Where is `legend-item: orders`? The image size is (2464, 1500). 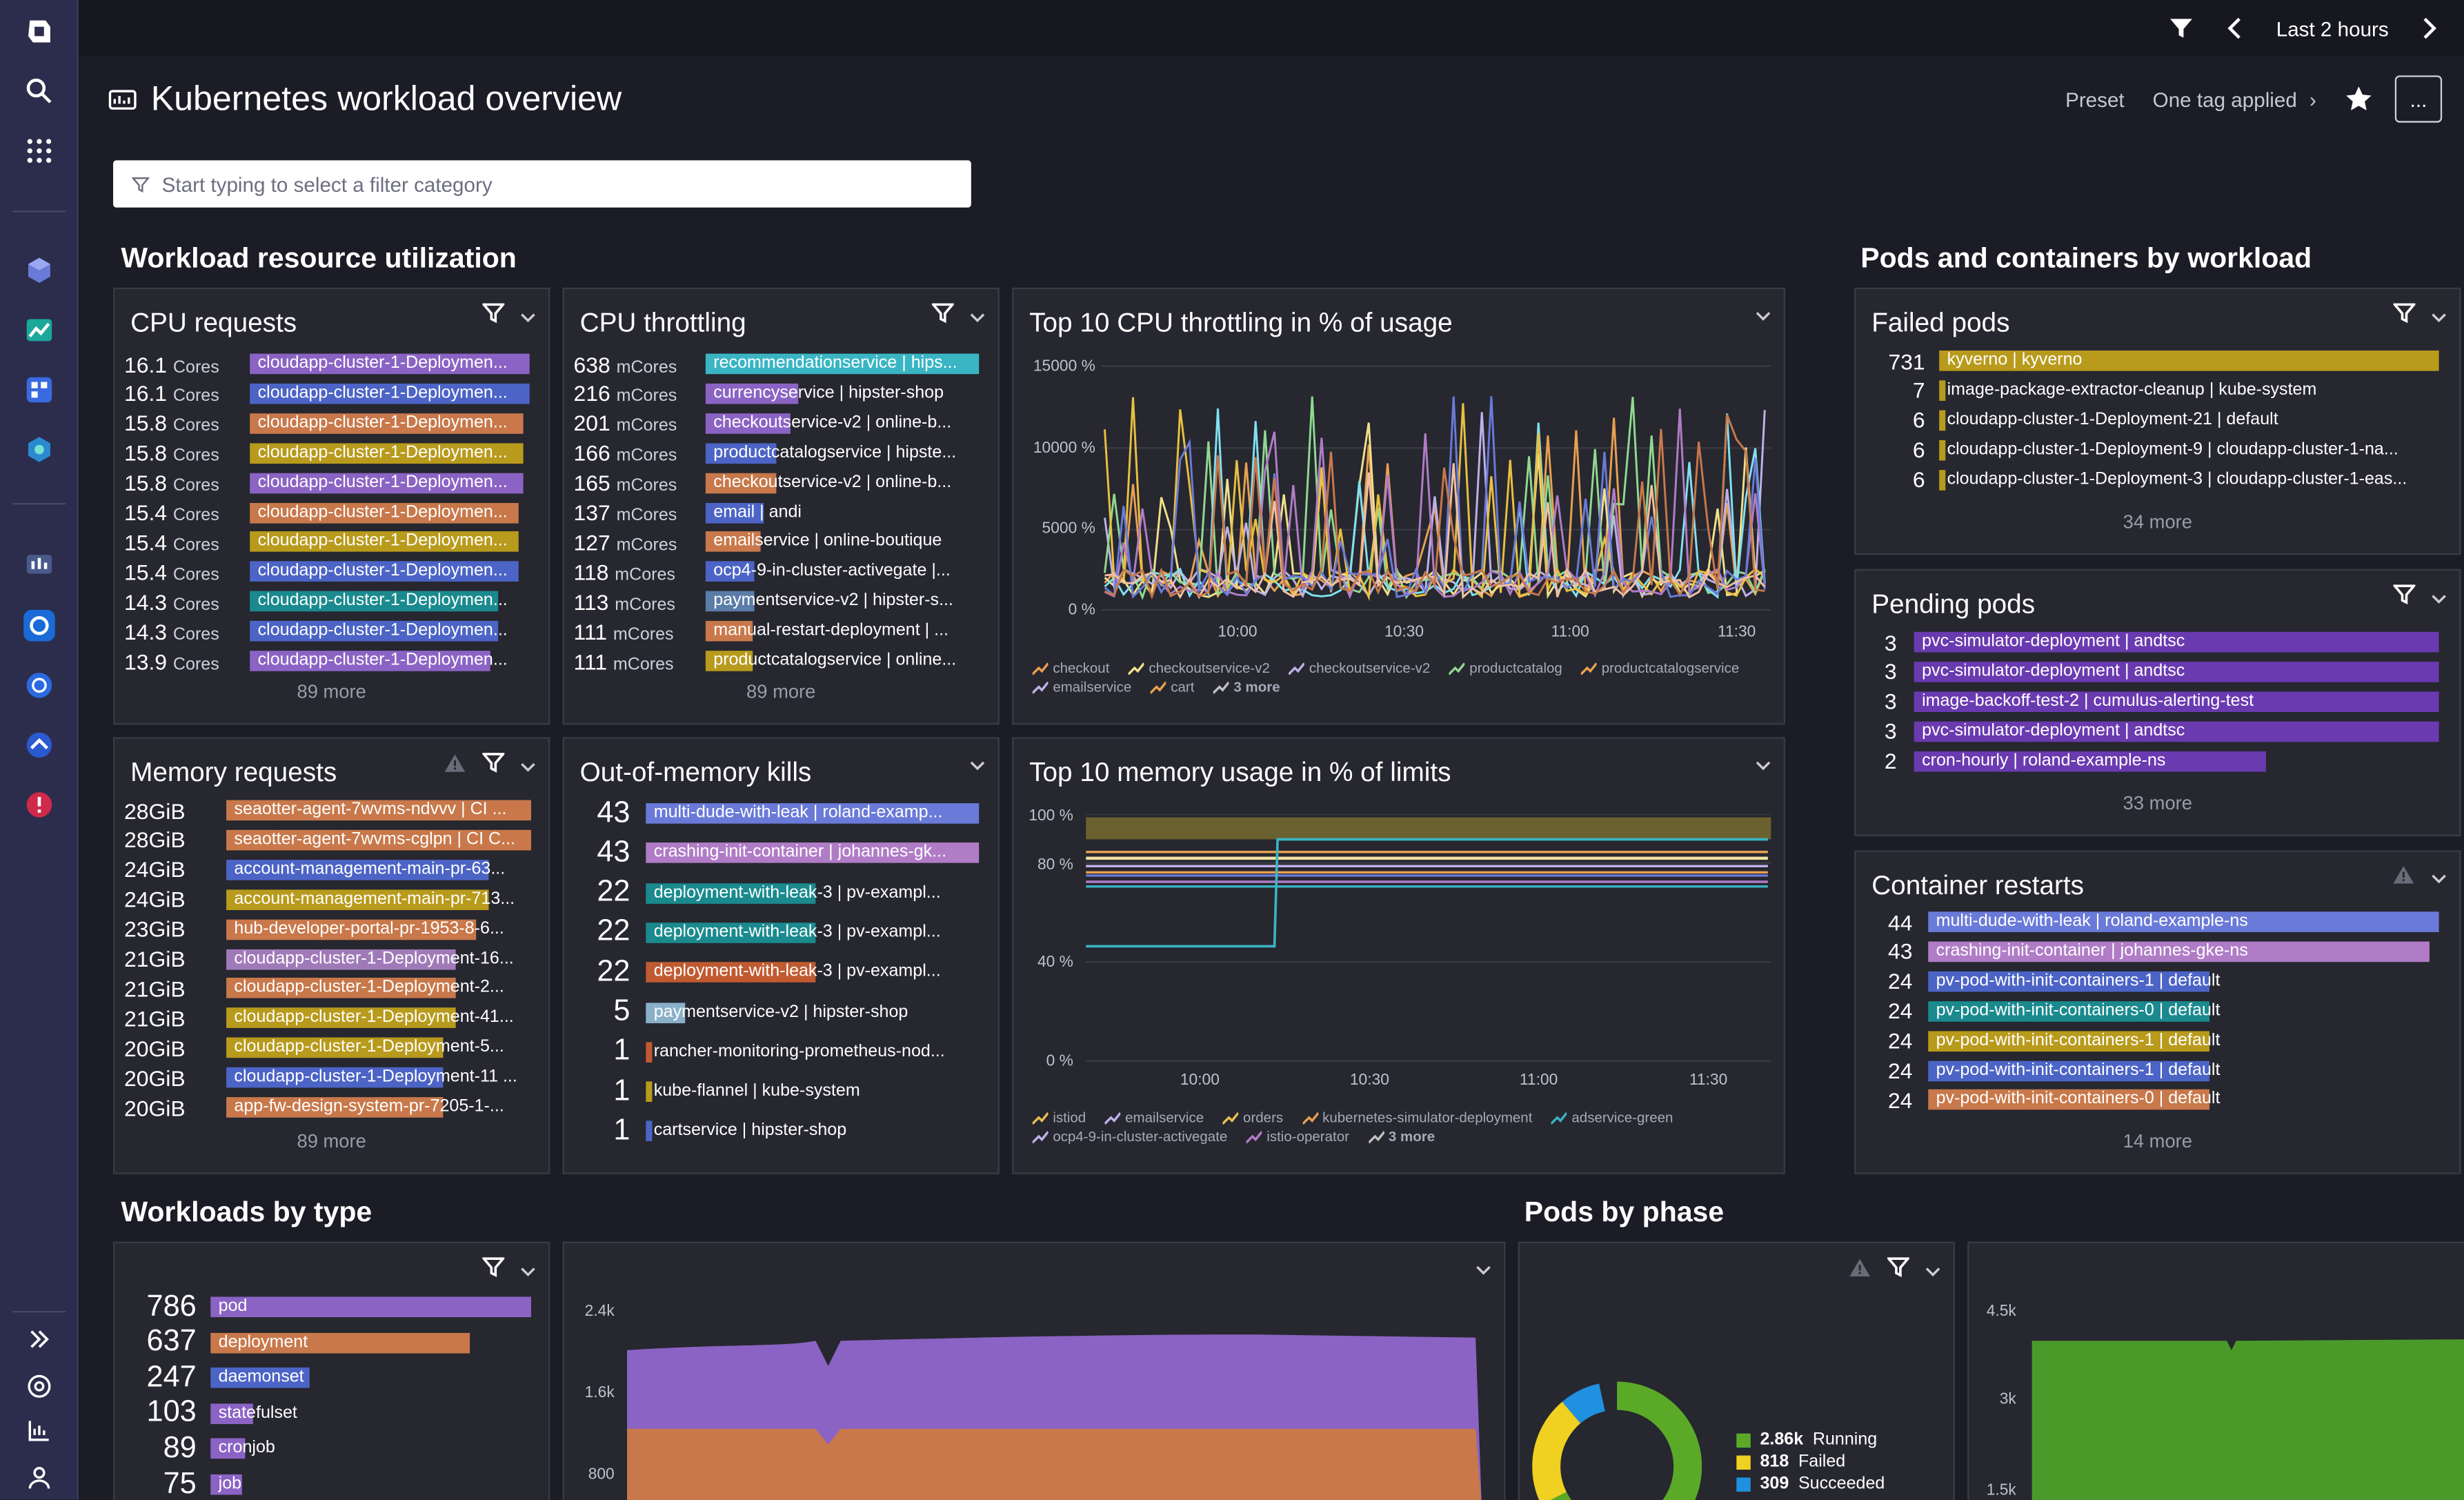 legend-item: orders is located at coordinates (1252, 1117).